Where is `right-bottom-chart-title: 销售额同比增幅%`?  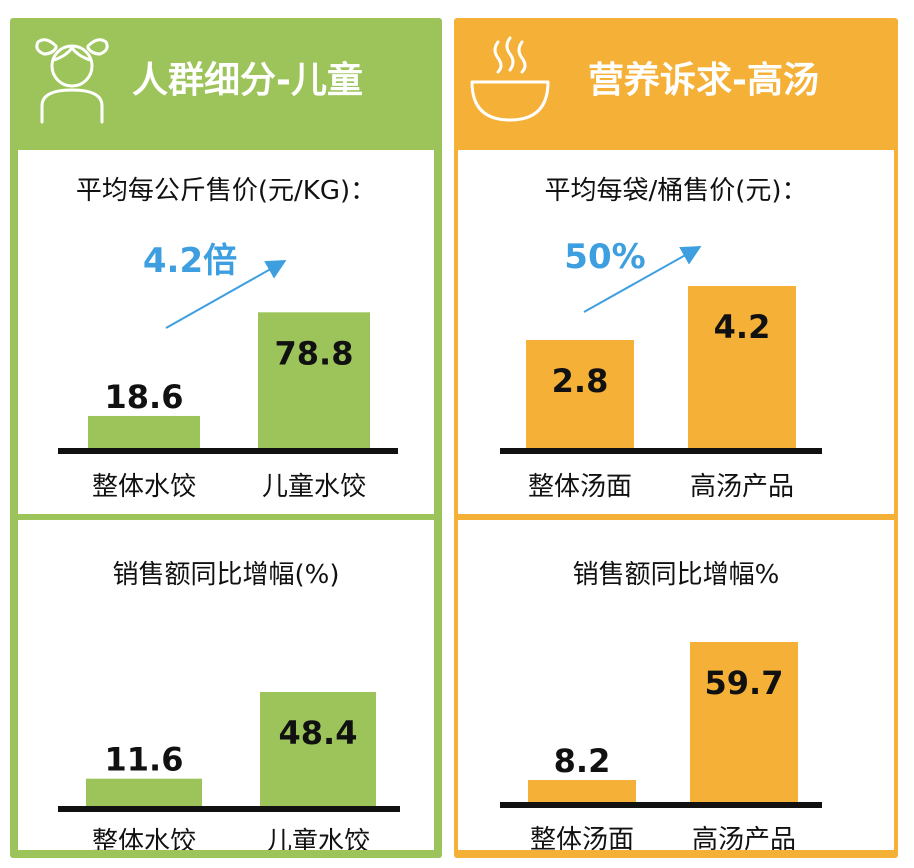
right-bottom-chart-title: 销售额同比增幅% is located at coordinates (676, 575).